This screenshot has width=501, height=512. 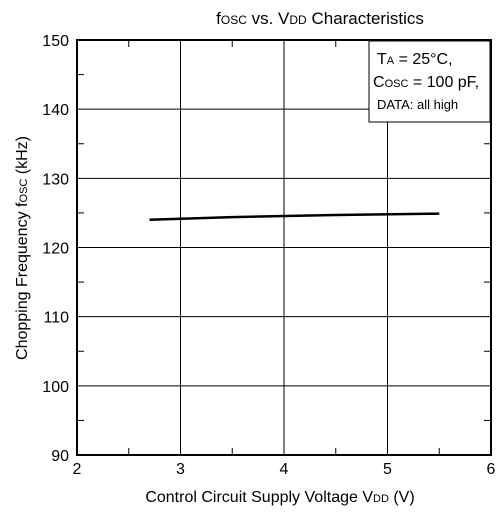 What do you see at coordinates (60, 456) in the screenshot?
I see `y-tick-label: 90` at bounding box center [60, 456].